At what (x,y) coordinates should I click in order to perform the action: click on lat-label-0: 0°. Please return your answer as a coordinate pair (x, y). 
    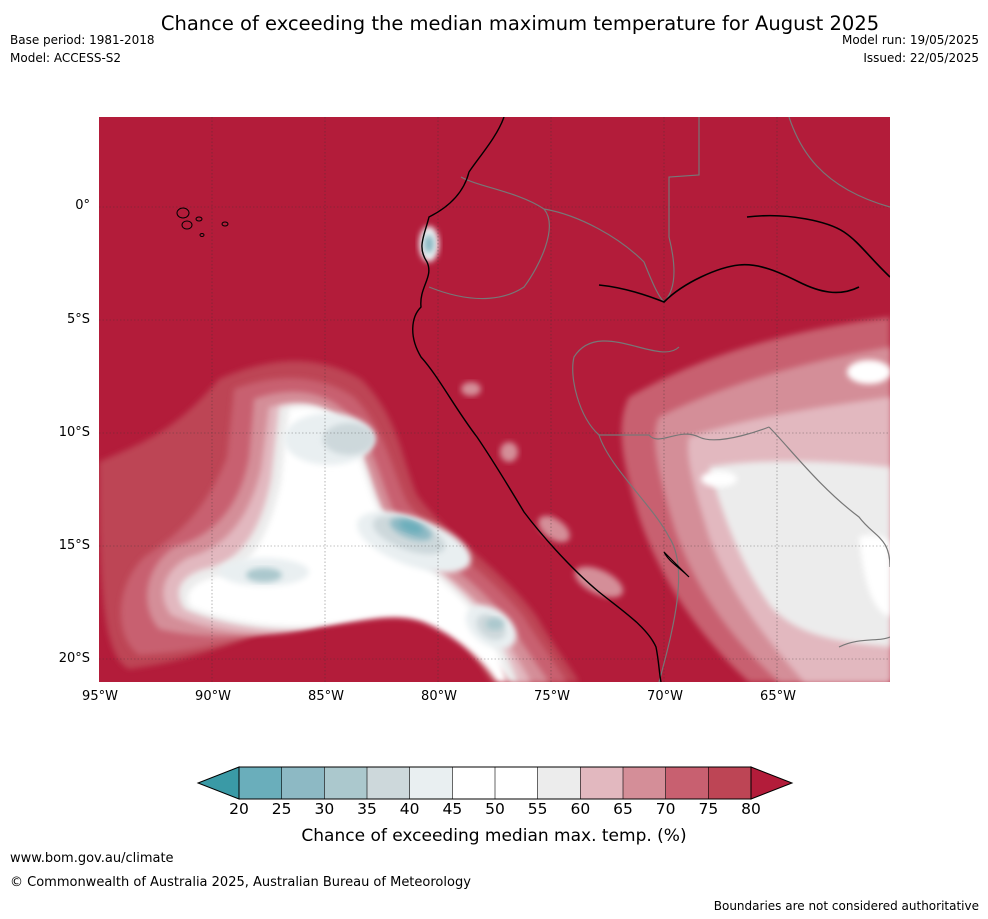
    Looking at the image, I should click on (82, 205).